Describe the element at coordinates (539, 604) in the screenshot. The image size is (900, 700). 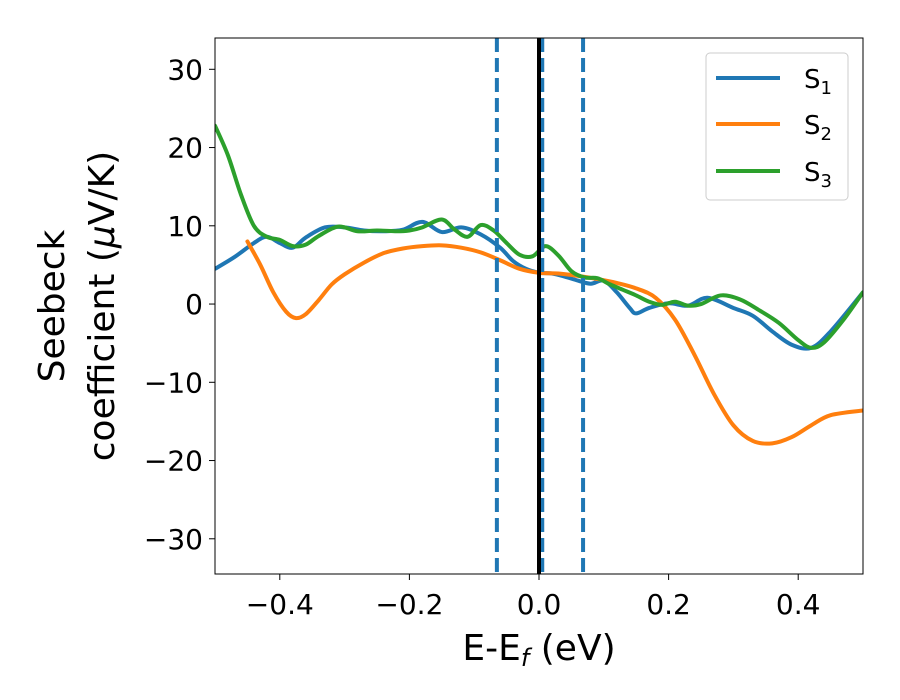
I see `x-tick-label: 0.0` at that location.